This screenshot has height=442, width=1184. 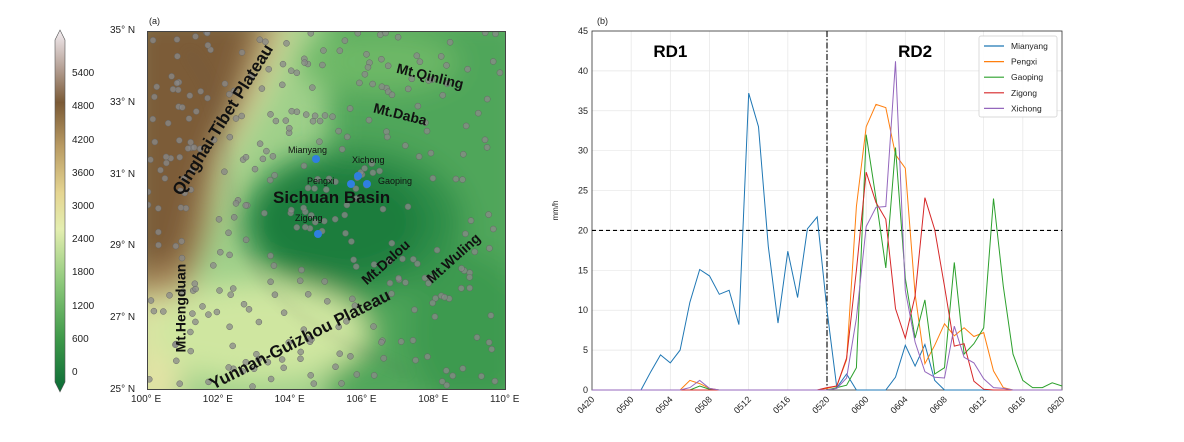 What do you see at coordinates (123, 174) in the screenshot?
I see `lat-tick: 31° N` at bounding box center [123, 174].